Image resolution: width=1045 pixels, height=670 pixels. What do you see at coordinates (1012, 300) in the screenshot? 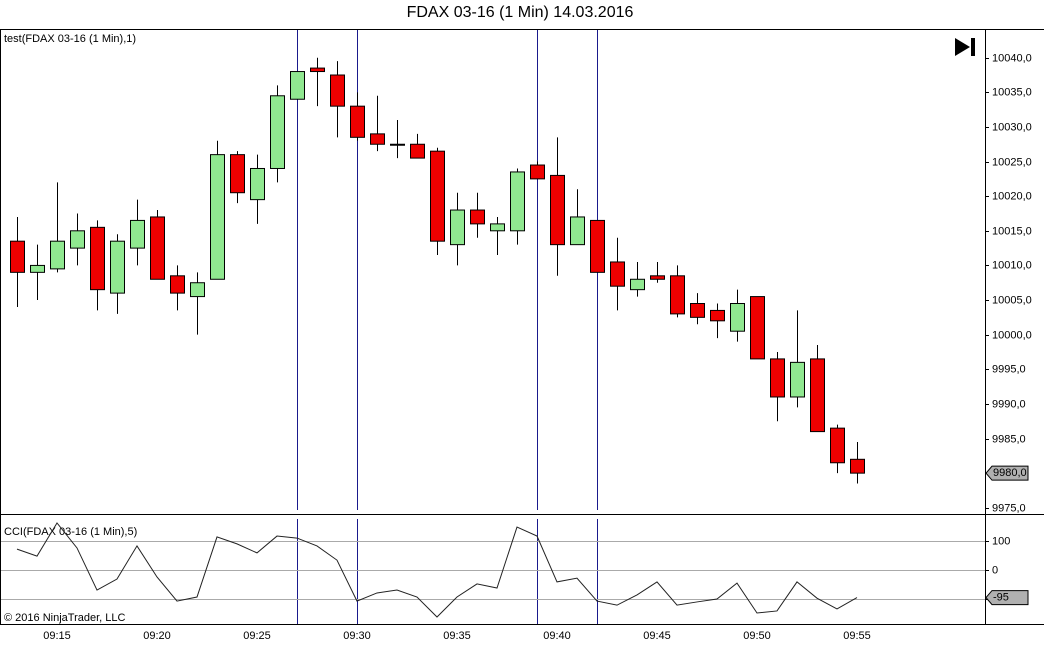
I see `y-tick-label: 10005,0` at bounding box center [1012, 300].